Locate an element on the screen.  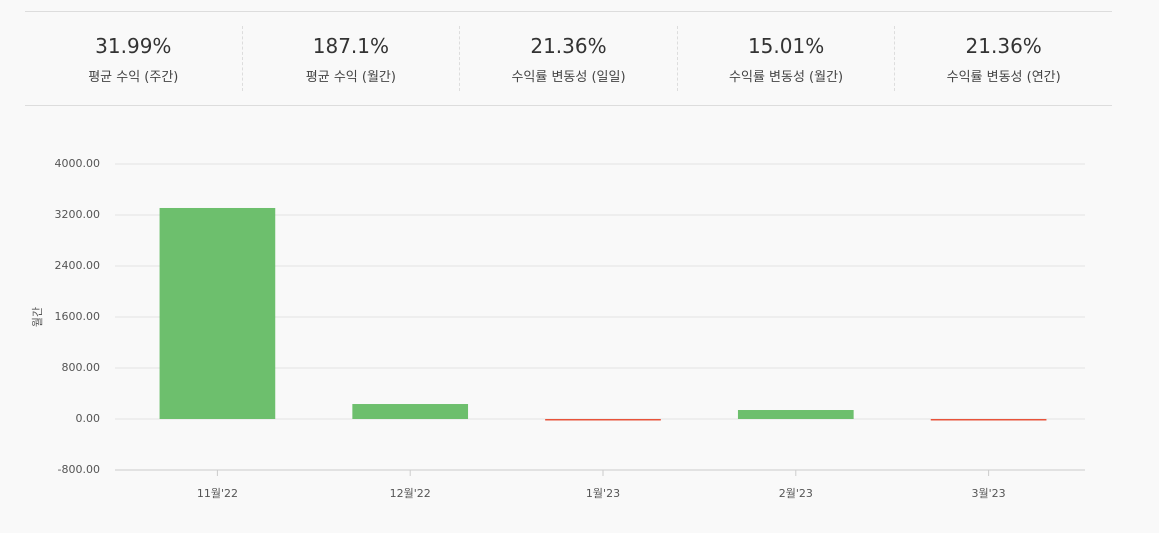
stat-label: 수익률 변동성 (월간) is located at coordinates (786, 77).